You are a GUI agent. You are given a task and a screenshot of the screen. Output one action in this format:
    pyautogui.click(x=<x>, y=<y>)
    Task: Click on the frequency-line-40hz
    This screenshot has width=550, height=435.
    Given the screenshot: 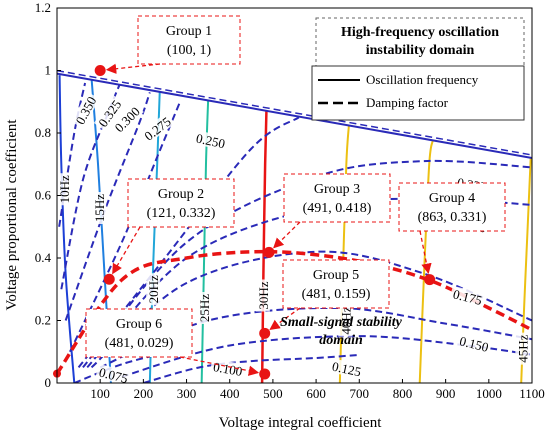 What is the action you would take?
    pyautogui.click(x=344, y=254)
    